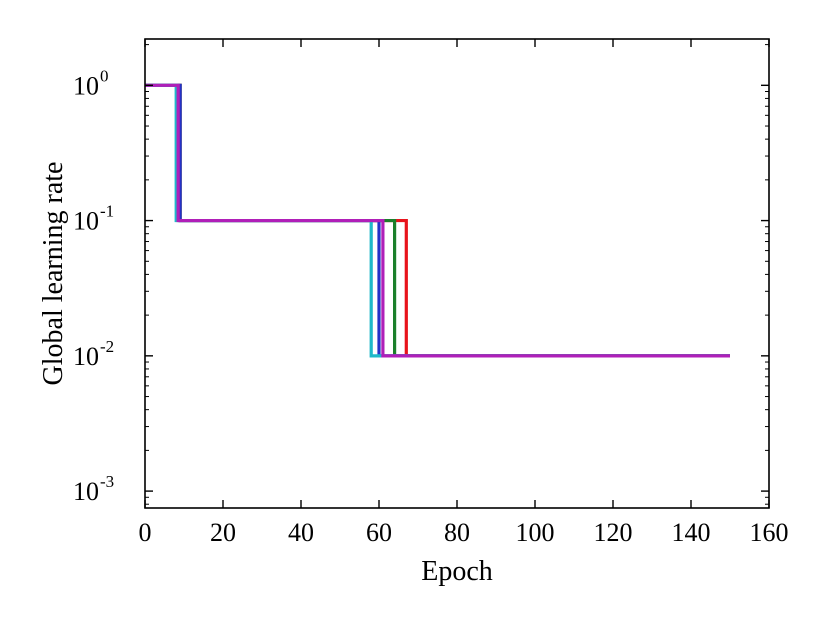  What do you see at coordinates (53, 274) in the screenshot?
I see `y-axis-label: Global learning rate` at bounding box center [53, 274].